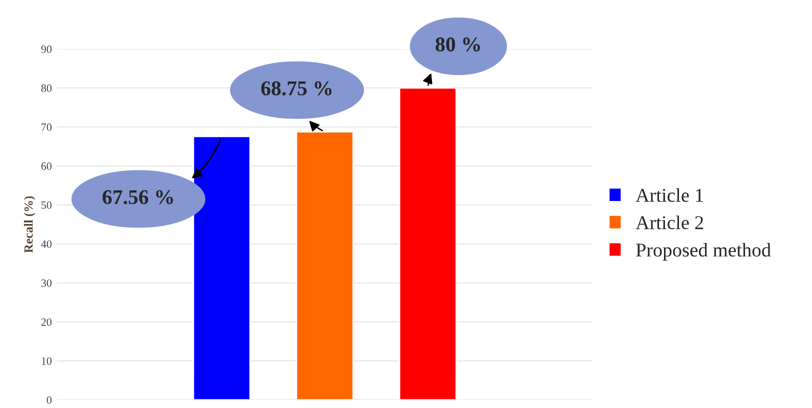 The image size is (812, 408). Describe the element at coordinates (47, 127) in the screenshot. I see `y-tick-label: 70` at that location.